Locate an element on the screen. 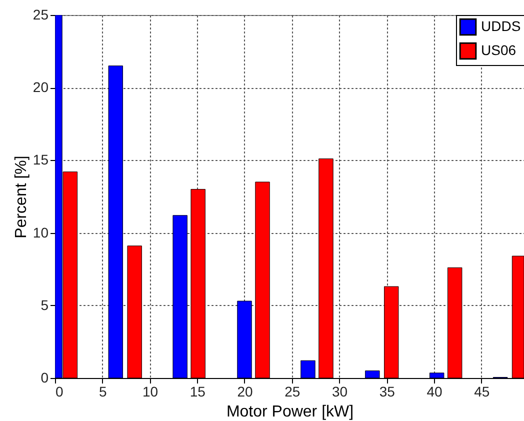 The width and height of the screenshot is (524, 421). y-tick-label: 15 is located at coordinates (40, 160).